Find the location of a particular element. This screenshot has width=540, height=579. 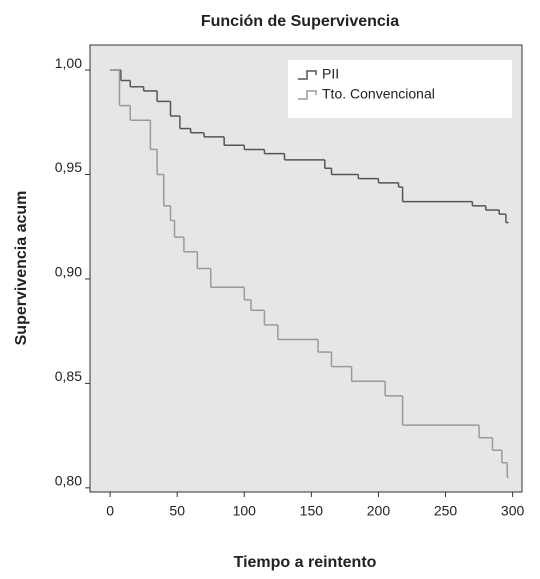

x-axis-title: Tiempo a reintento is located at coordinates (305, 562).